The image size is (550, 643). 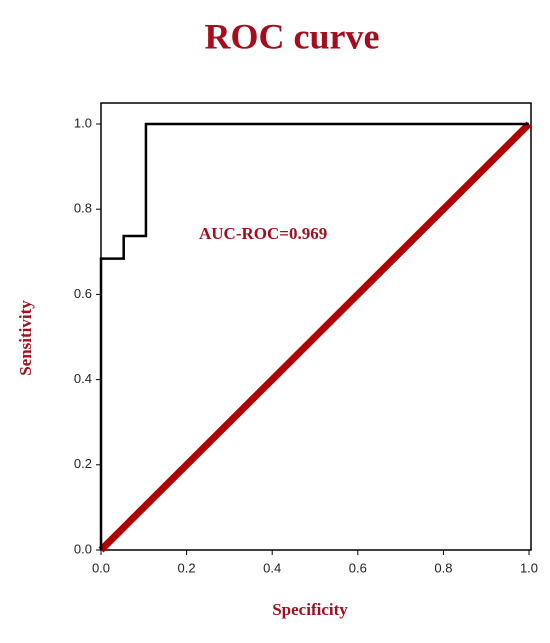 What do you see at coordinates (25, 338) in the screenshot?
I see `y-axis-label: Sensitivity` at bounding box center [25, 338].